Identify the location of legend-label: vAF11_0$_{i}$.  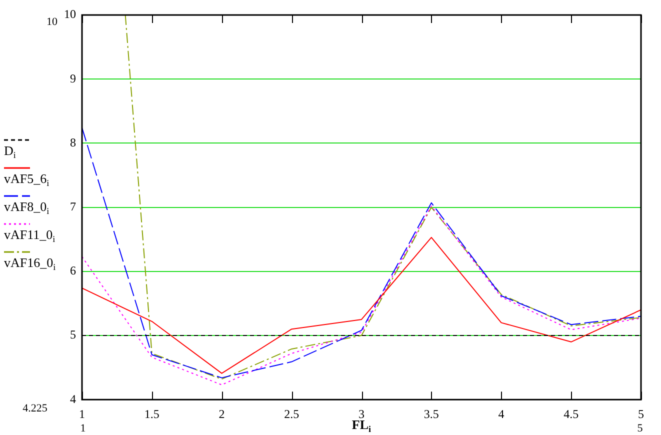
(30, 235).